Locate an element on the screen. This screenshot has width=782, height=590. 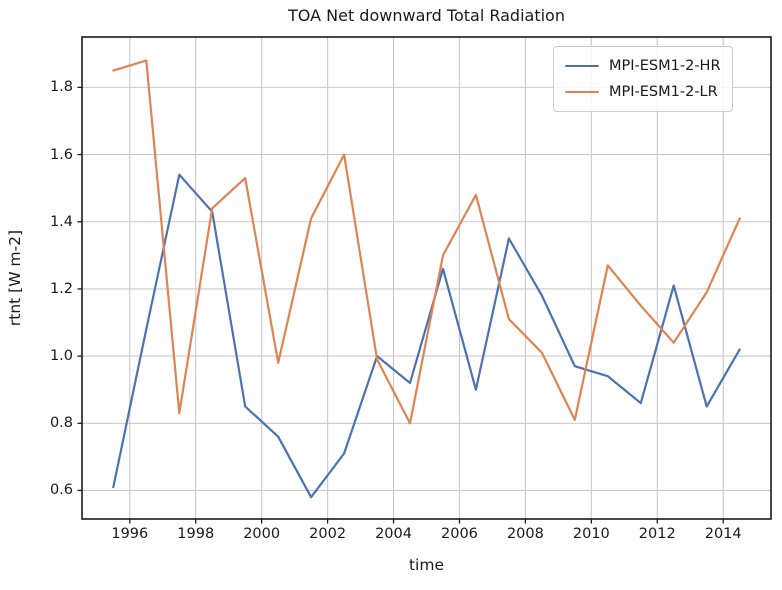
x-axis-label: time is located at coordinates (426, 565).